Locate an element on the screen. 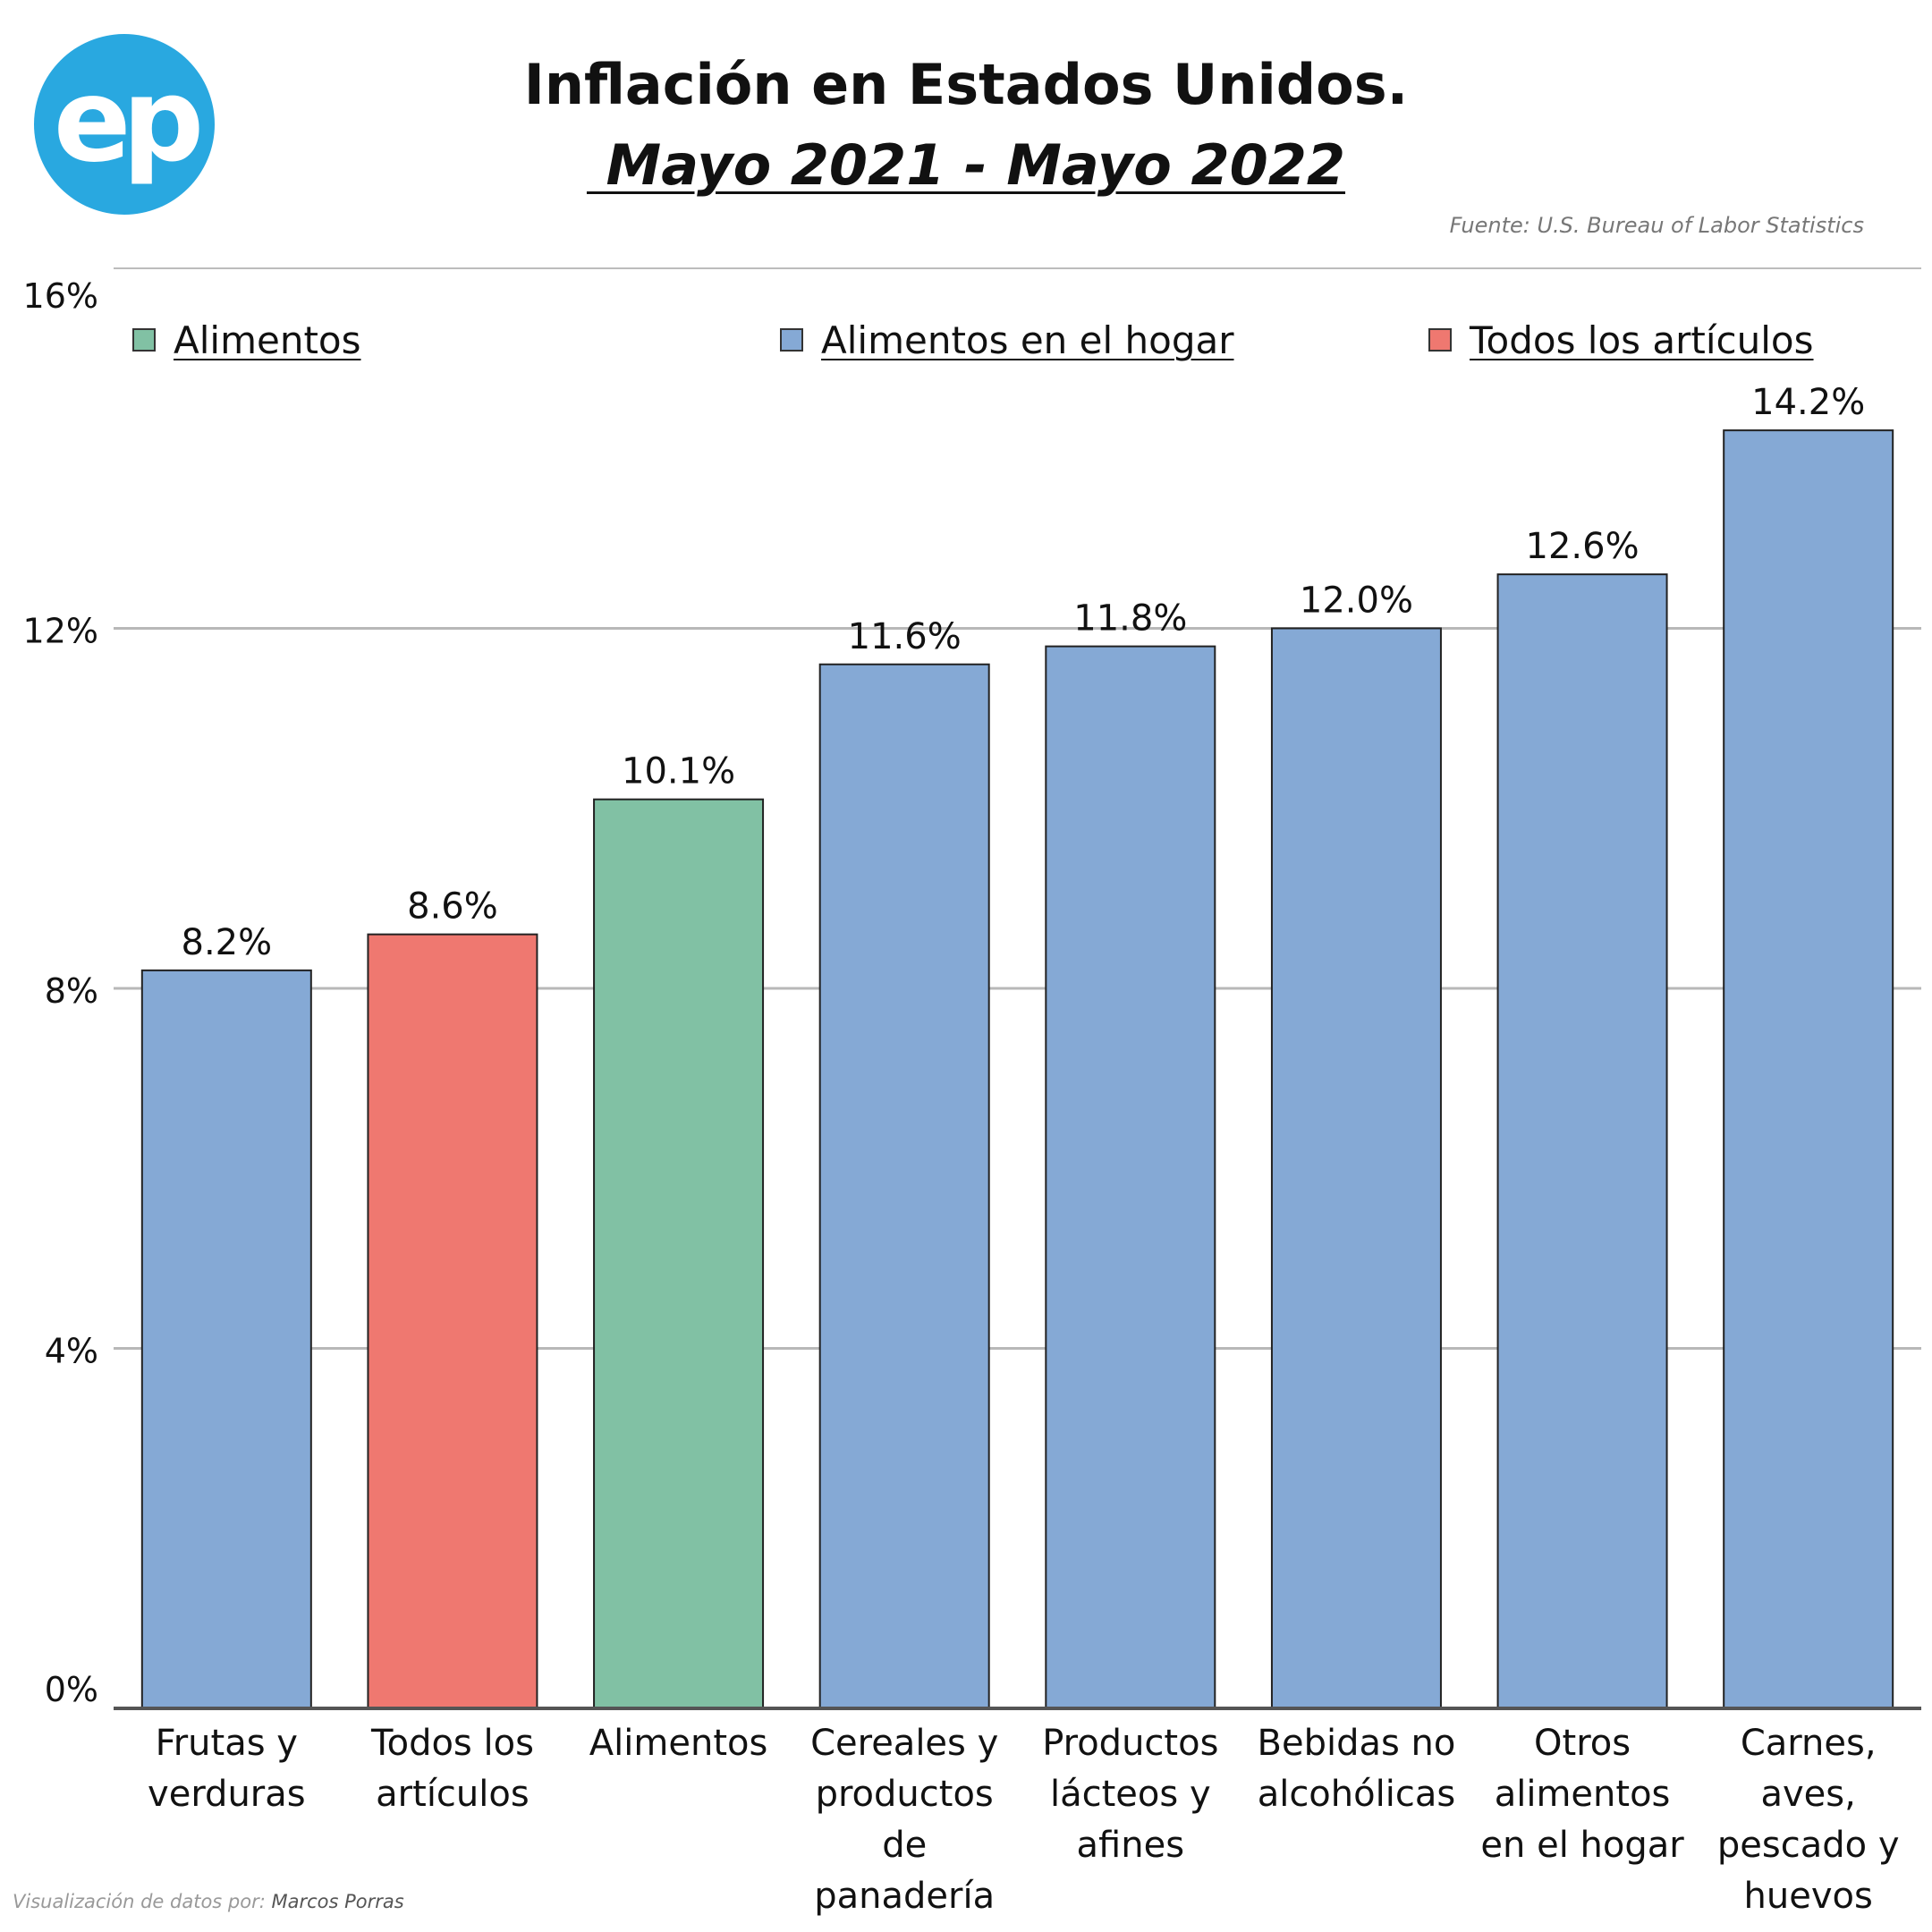 Image resolution: width=1932 pixels, height=1932 pixels. x-tick-label: Productos is located at coordinates (1130, 1743).